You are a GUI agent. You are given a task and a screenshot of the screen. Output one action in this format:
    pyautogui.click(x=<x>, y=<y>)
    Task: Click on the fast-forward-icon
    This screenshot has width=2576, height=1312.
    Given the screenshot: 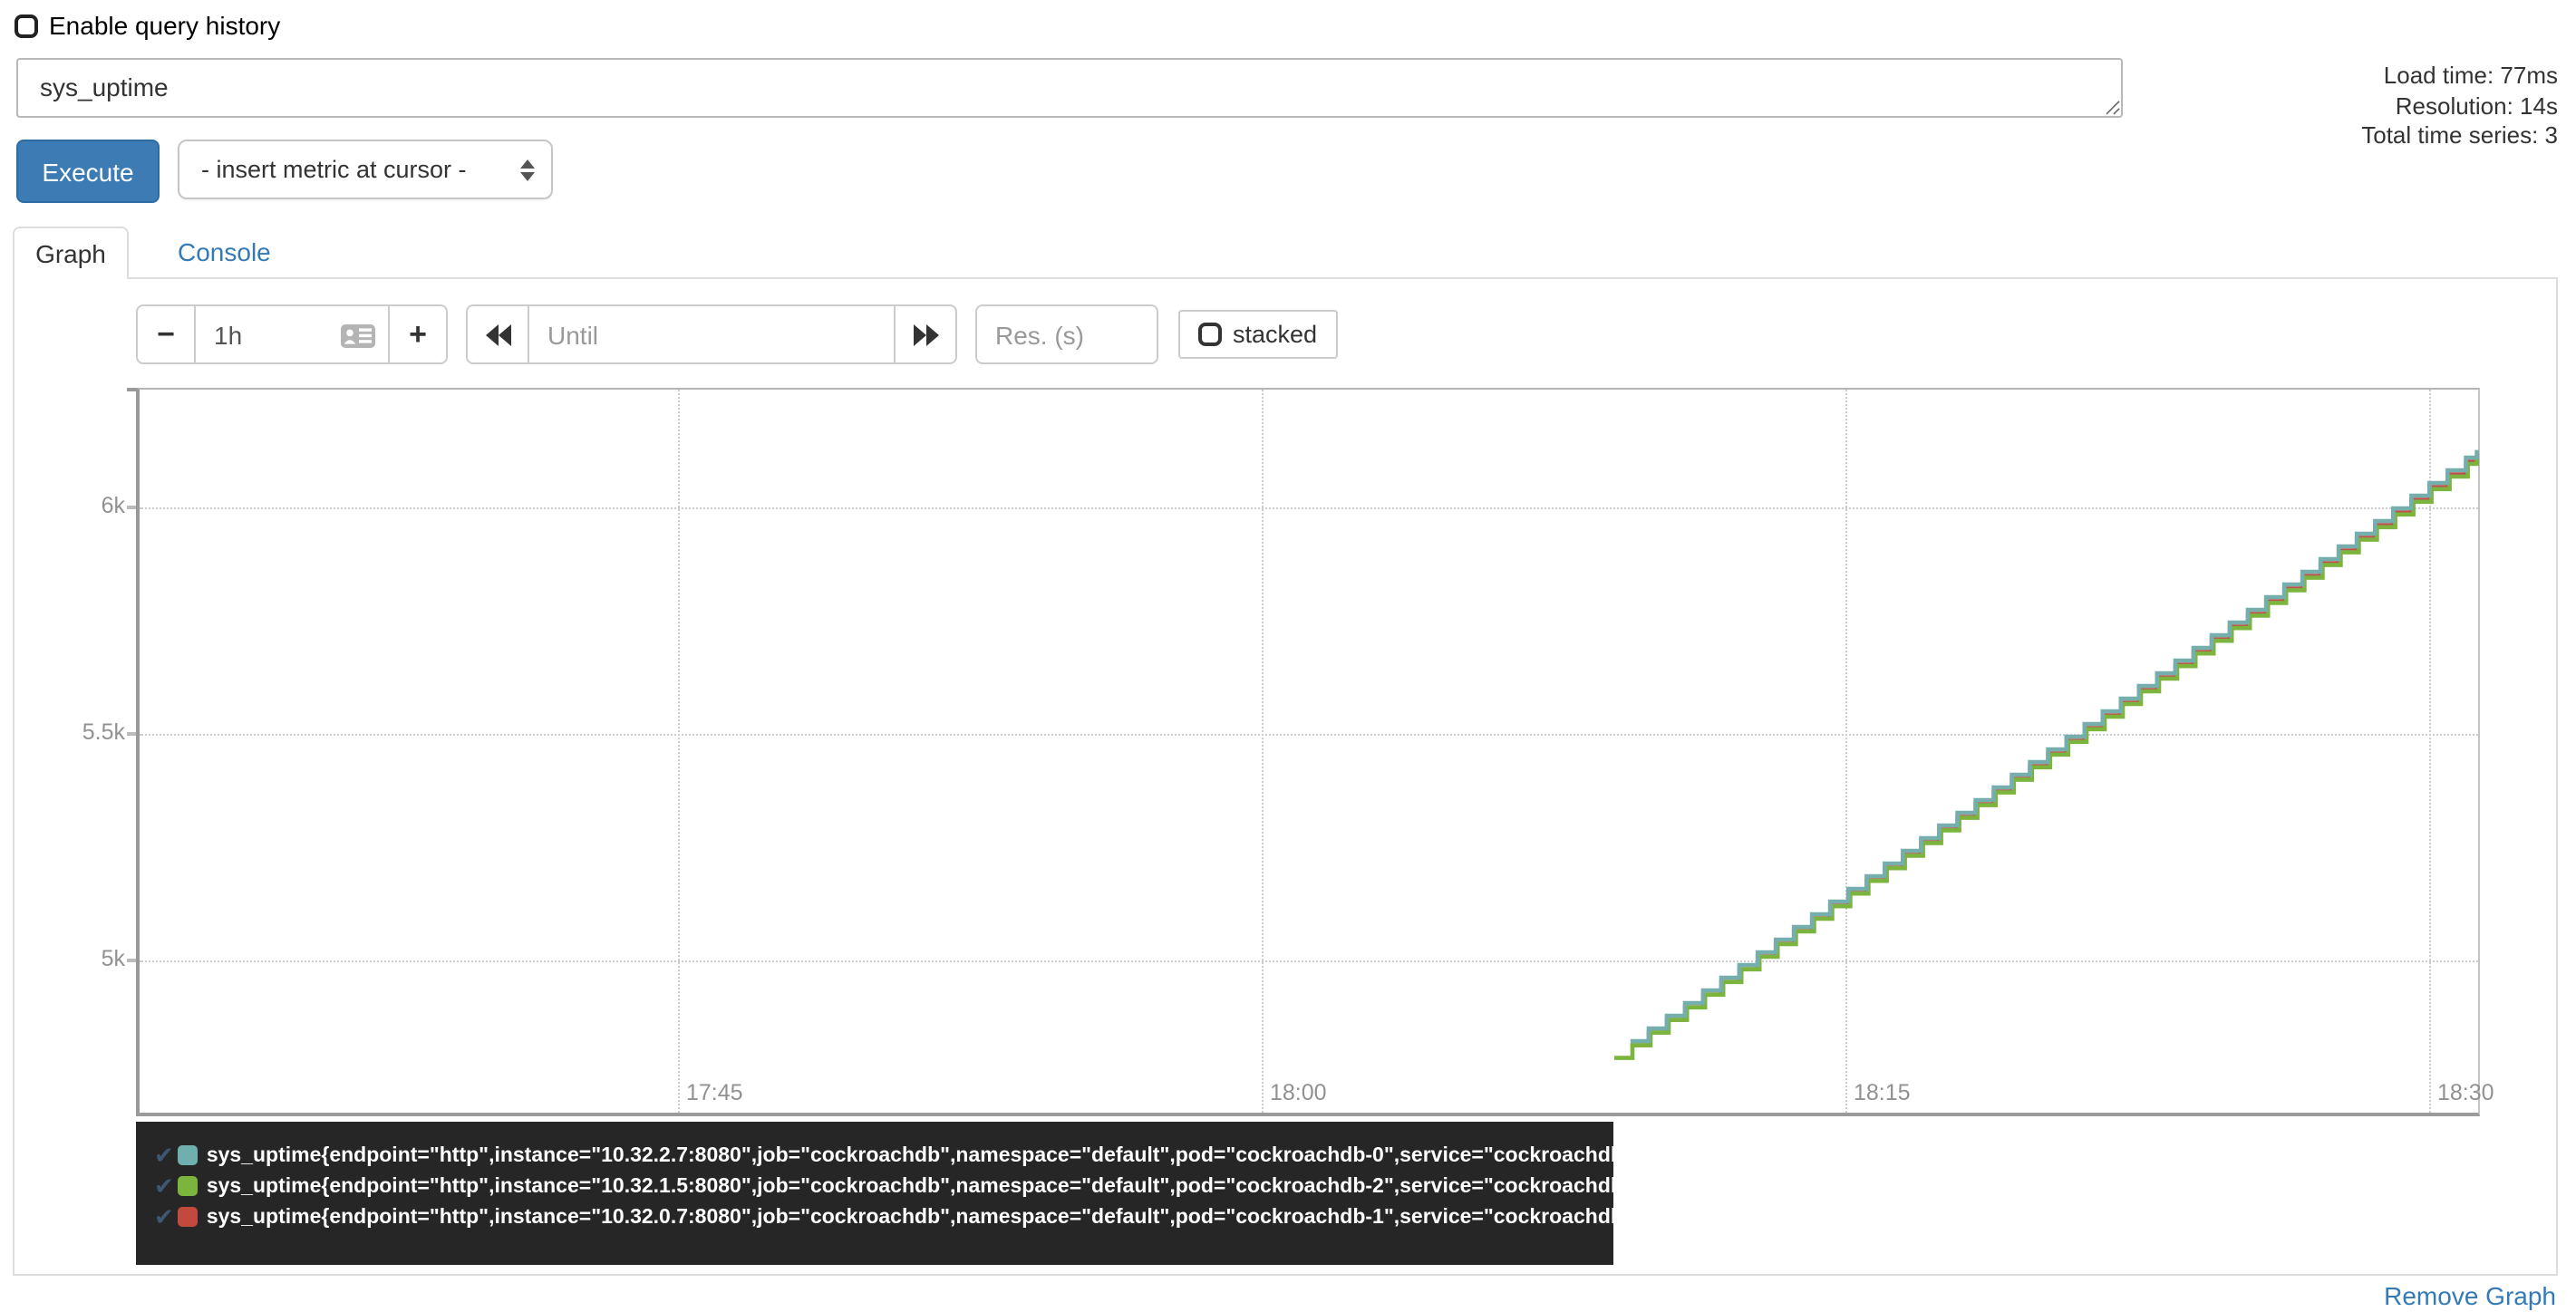 What is the action you would take?
    pyautogui.click(x=925, y=334)
    